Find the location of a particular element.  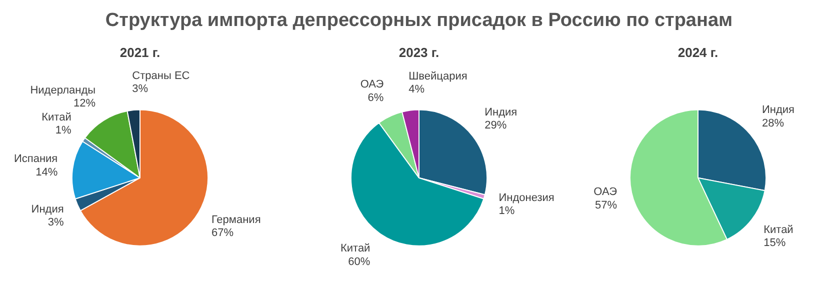

slice-label: Нидерланды is located at coordinates (63, 90).